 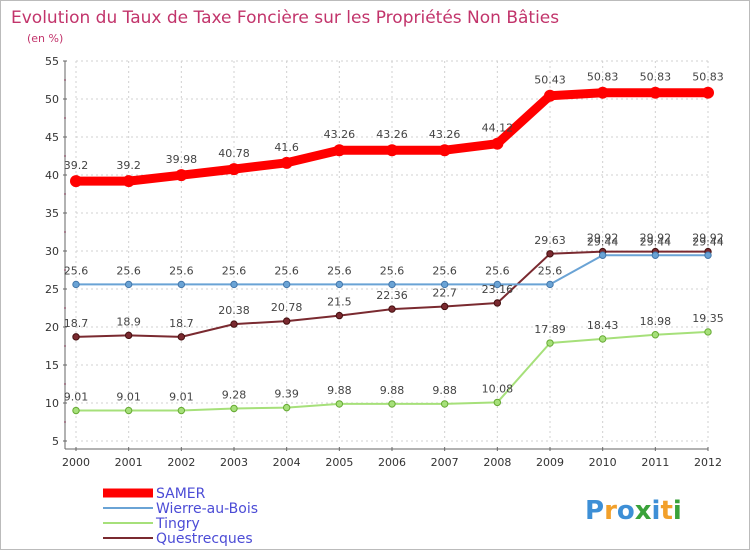 I want to click on data-label: 18.7, so click(x=181, y=323).